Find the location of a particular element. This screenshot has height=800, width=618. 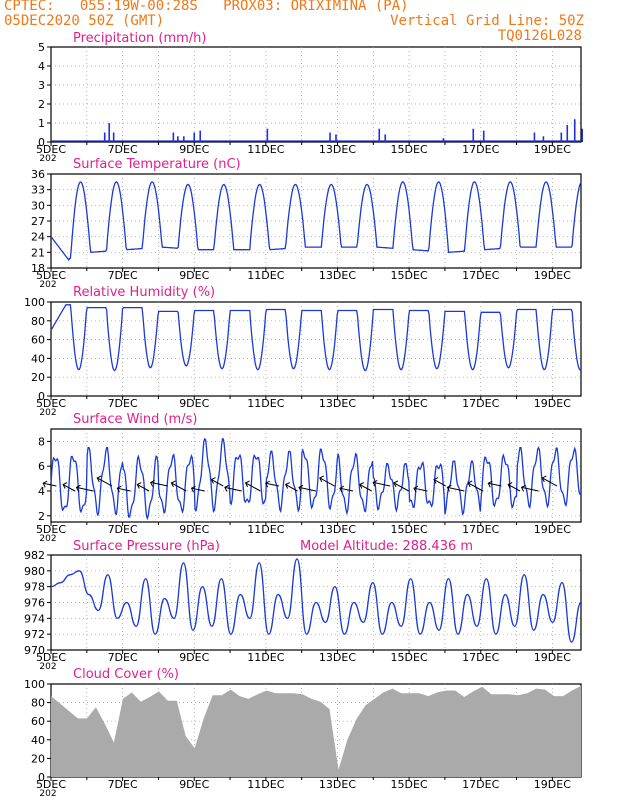

y-tick-label: 24 is located at coordinates (38, 237).